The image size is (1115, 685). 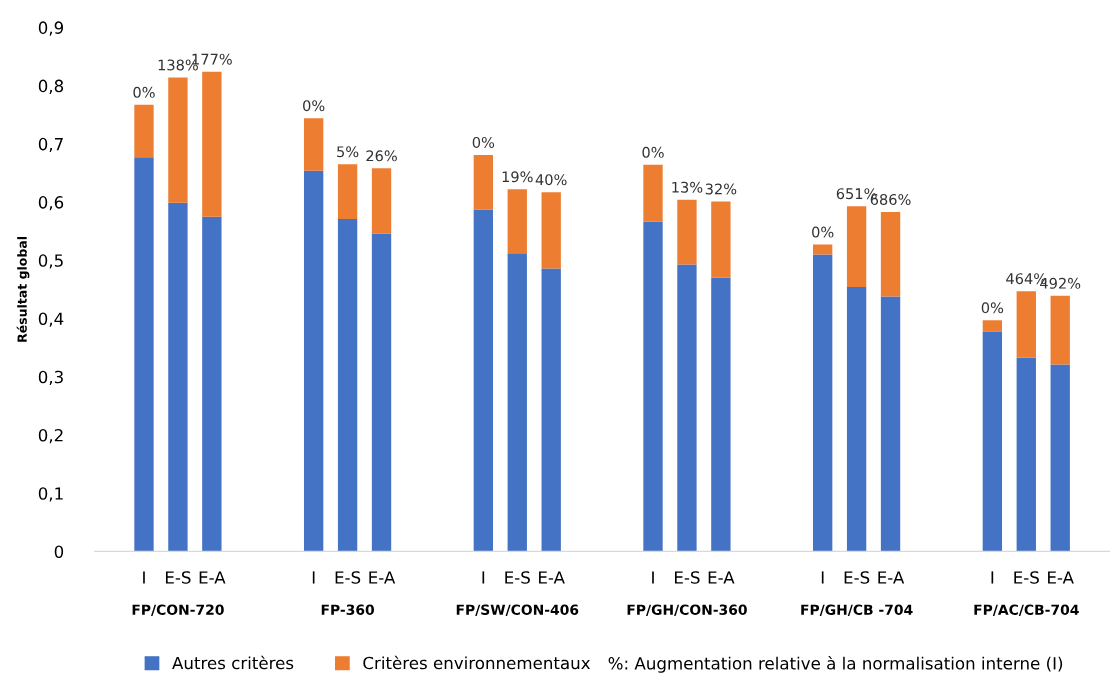 I want to click on y-tick-label: 0,2, so click(x=50, y=436).